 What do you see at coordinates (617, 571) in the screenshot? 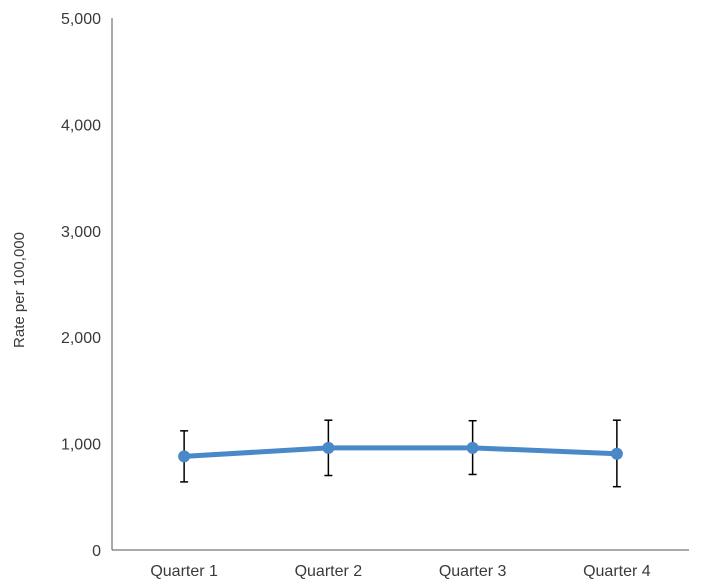
I see `x-tick-label: Quarter 4` at bounding box center [617, 571].